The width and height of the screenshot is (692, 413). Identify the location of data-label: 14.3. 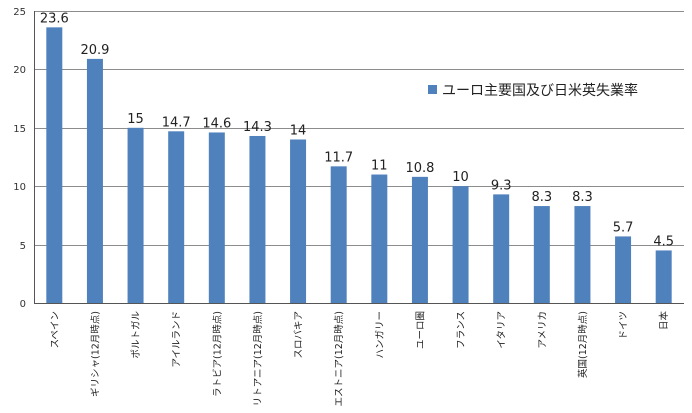
(257, 127).